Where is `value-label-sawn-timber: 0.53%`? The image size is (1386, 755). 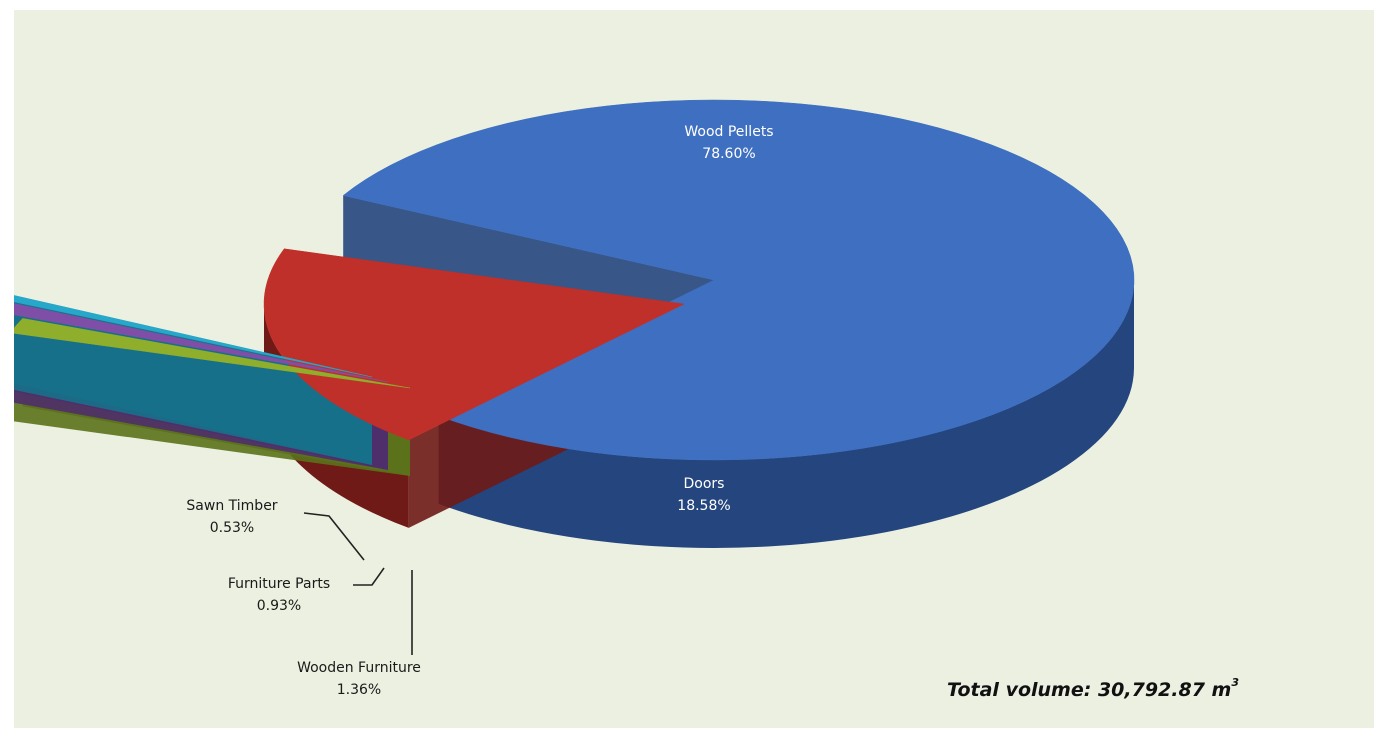
value-label-sawn-timber: 0.53% is located at coordinates (232, 528).